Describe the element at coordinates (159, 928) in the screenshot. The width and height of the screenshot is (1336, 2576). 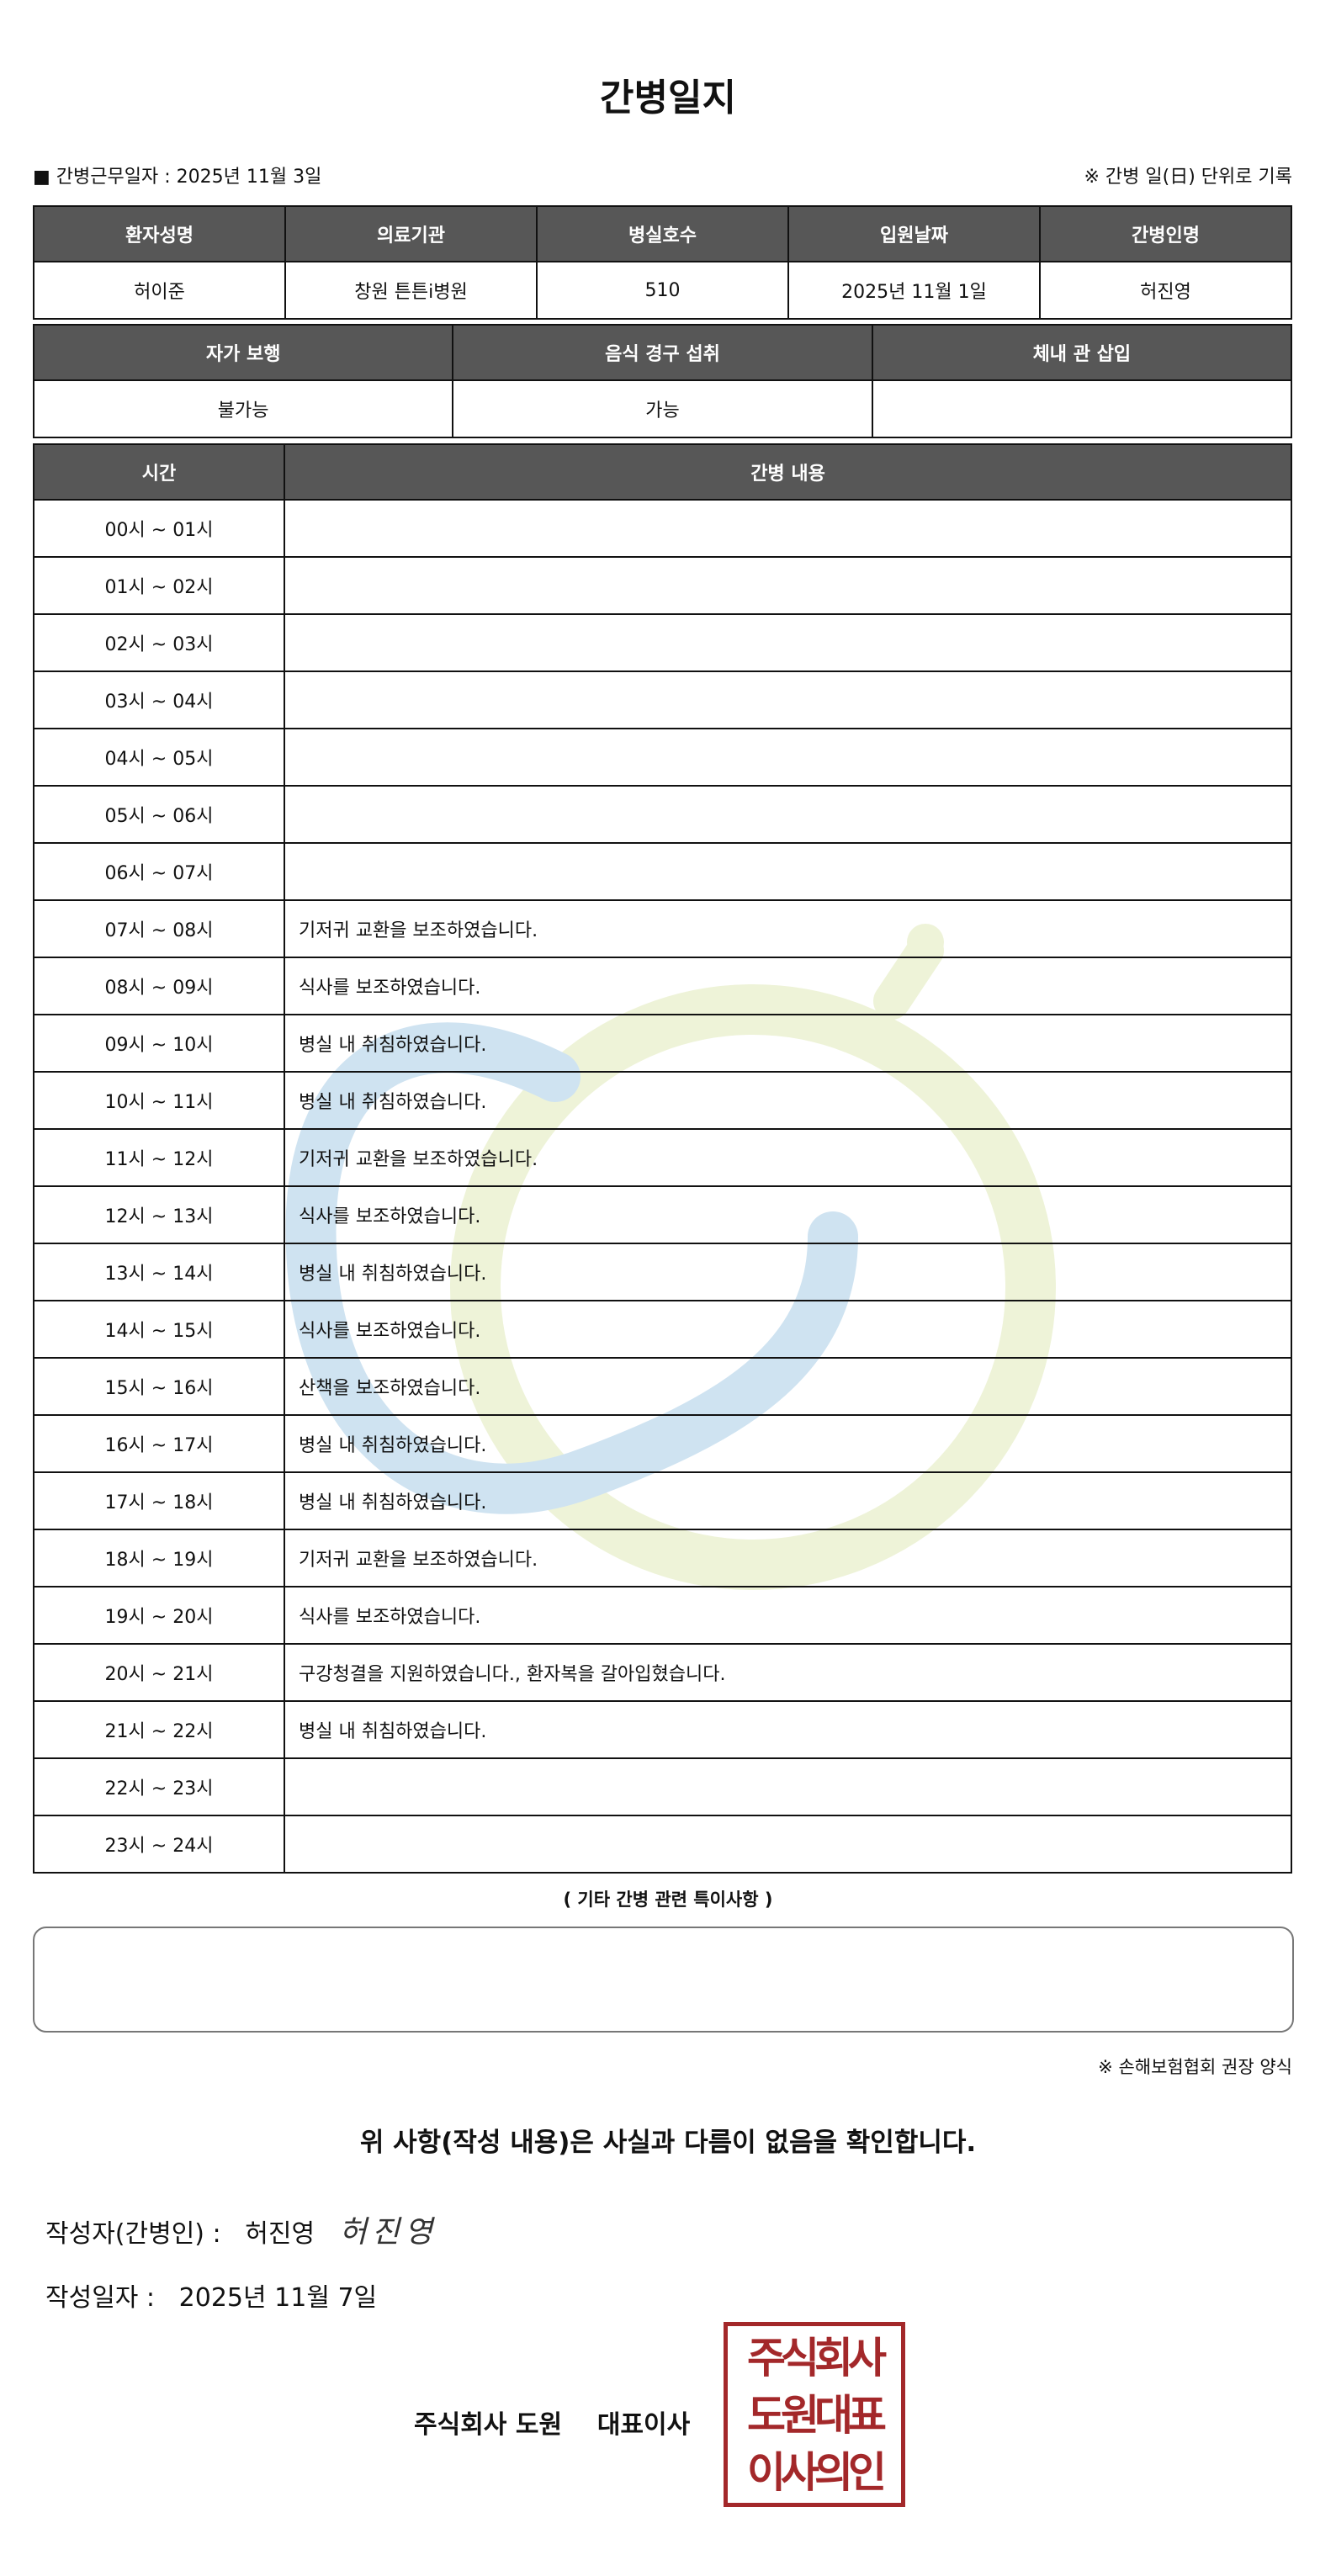
I see `time-cell: 07시 ~ 08시` at that location.